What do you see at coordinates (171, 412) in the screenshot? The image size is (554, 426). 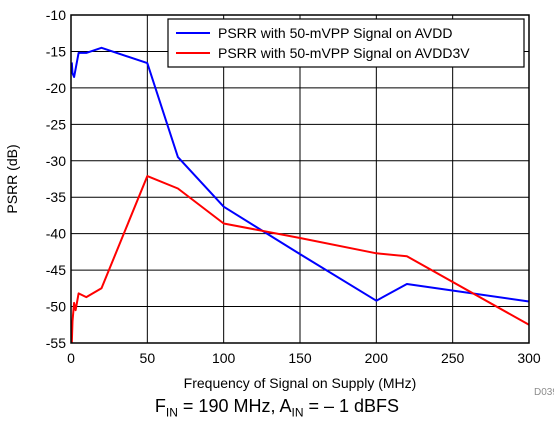 I see `caption-f-sub: IN` at bounding box center [171, 412].